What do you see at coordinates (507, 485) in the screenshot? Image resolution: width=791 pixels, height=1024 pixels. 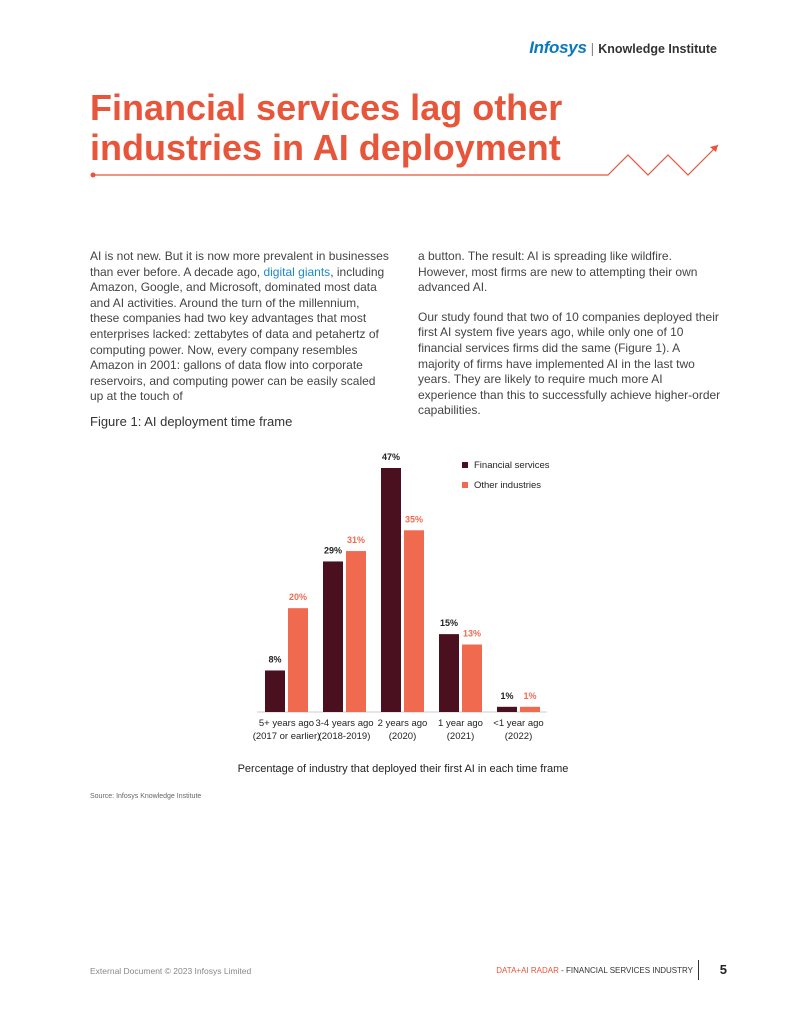 I see `legend-label-1: Other industries` at bounding box center [507, 485].